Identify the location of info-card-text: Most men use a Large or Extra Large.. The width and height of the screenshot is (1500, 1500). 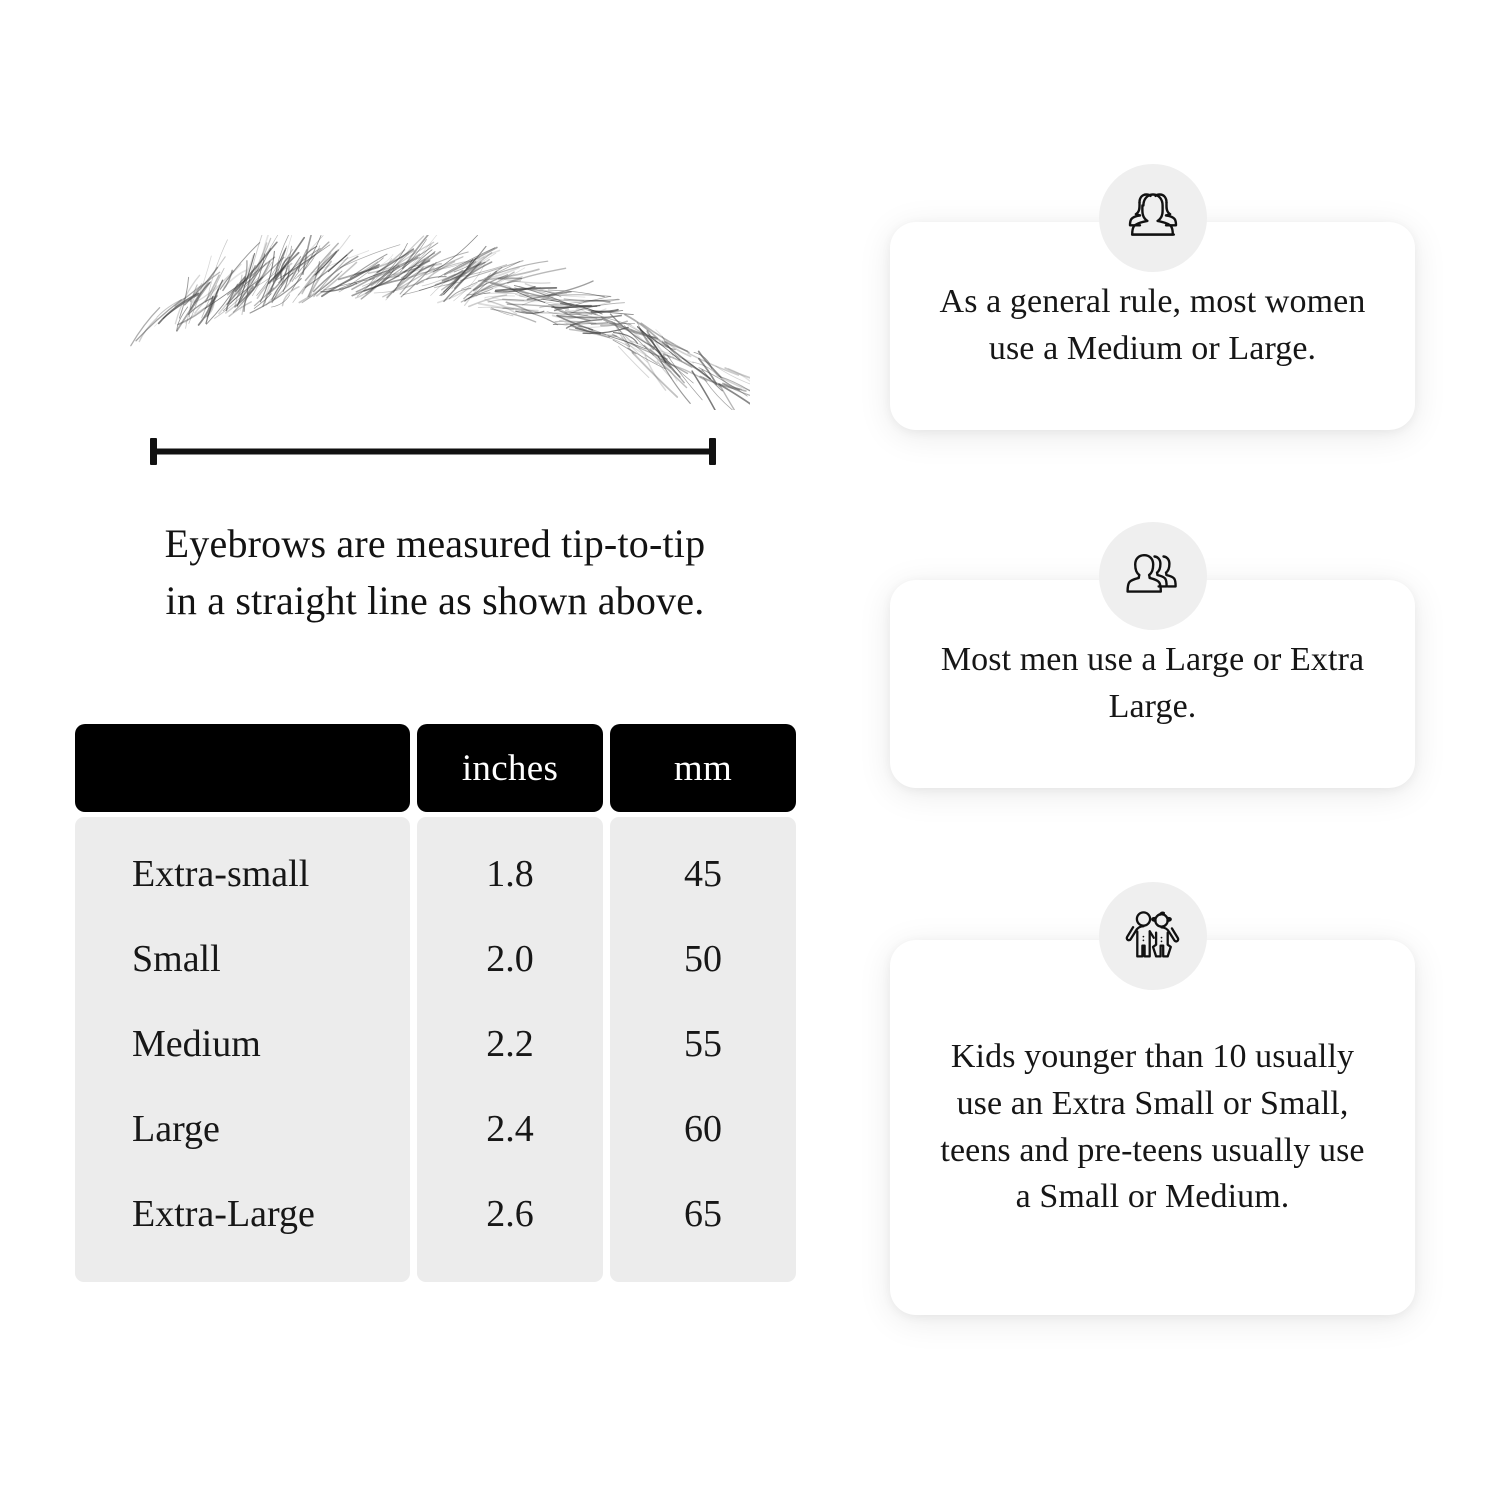
(1152, 683).